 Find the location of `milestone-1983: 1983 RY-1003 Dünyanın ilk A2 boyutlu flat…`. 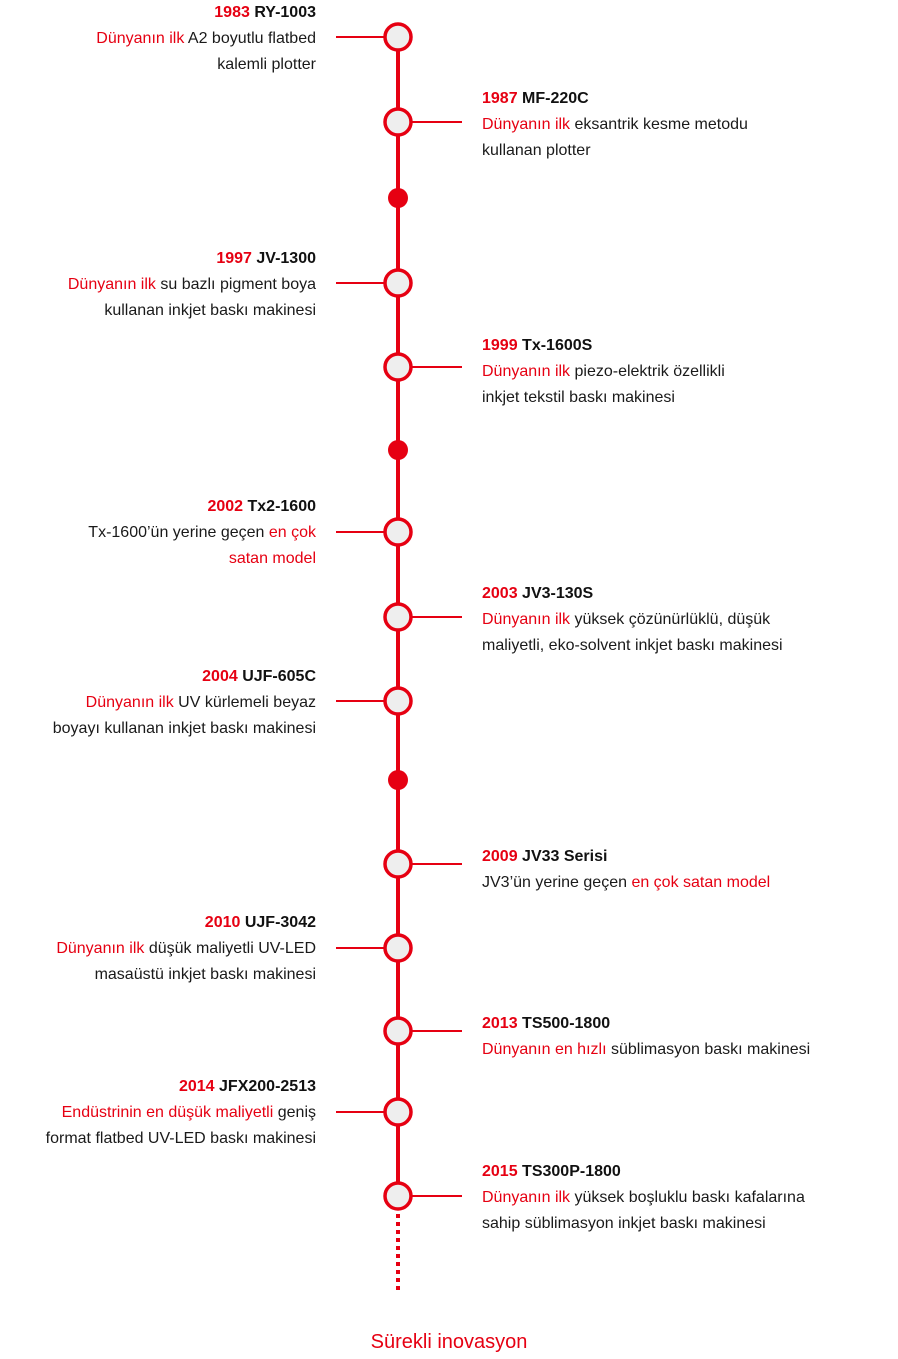

milestone-1983: 1983 RY-1003 Dünyanın ilk A2 boyutlu flat… is located at coordinates (206, 39).